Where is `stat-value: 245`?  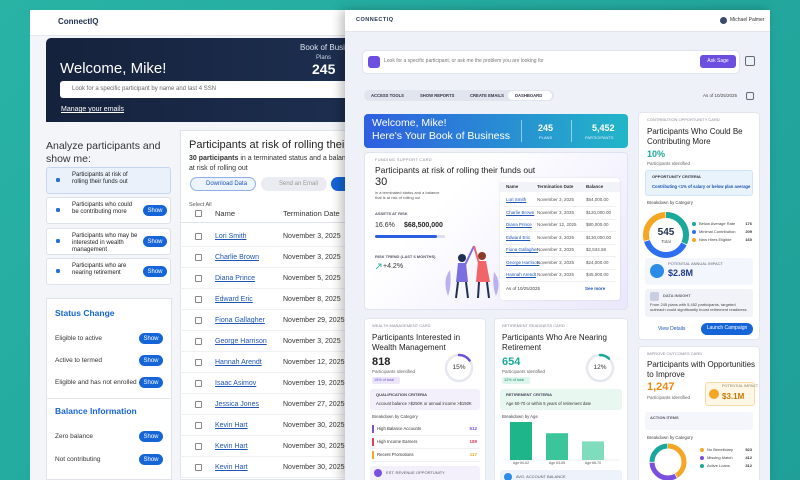
stat-value: 245 is located at coordinates (546, 128).